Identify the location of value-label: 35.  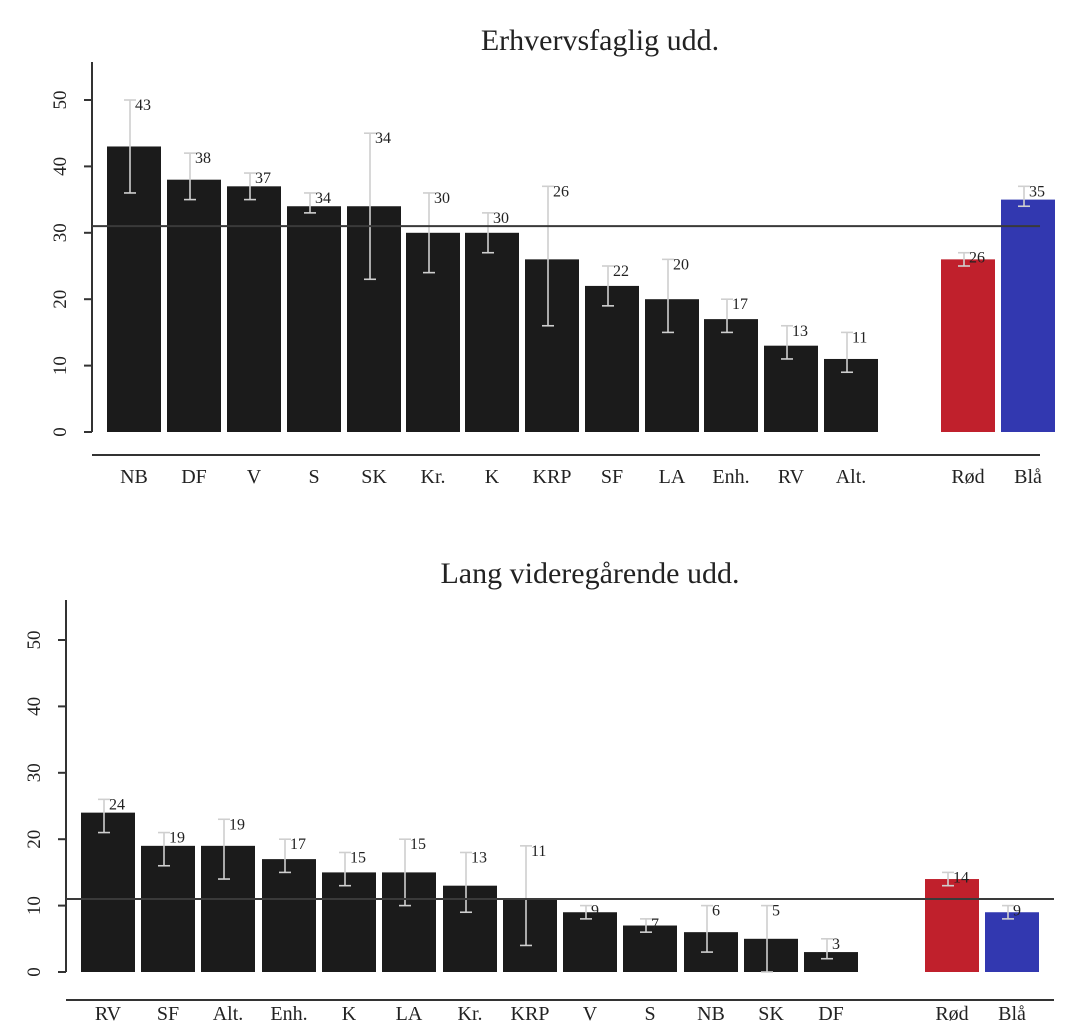
(1037, 191).